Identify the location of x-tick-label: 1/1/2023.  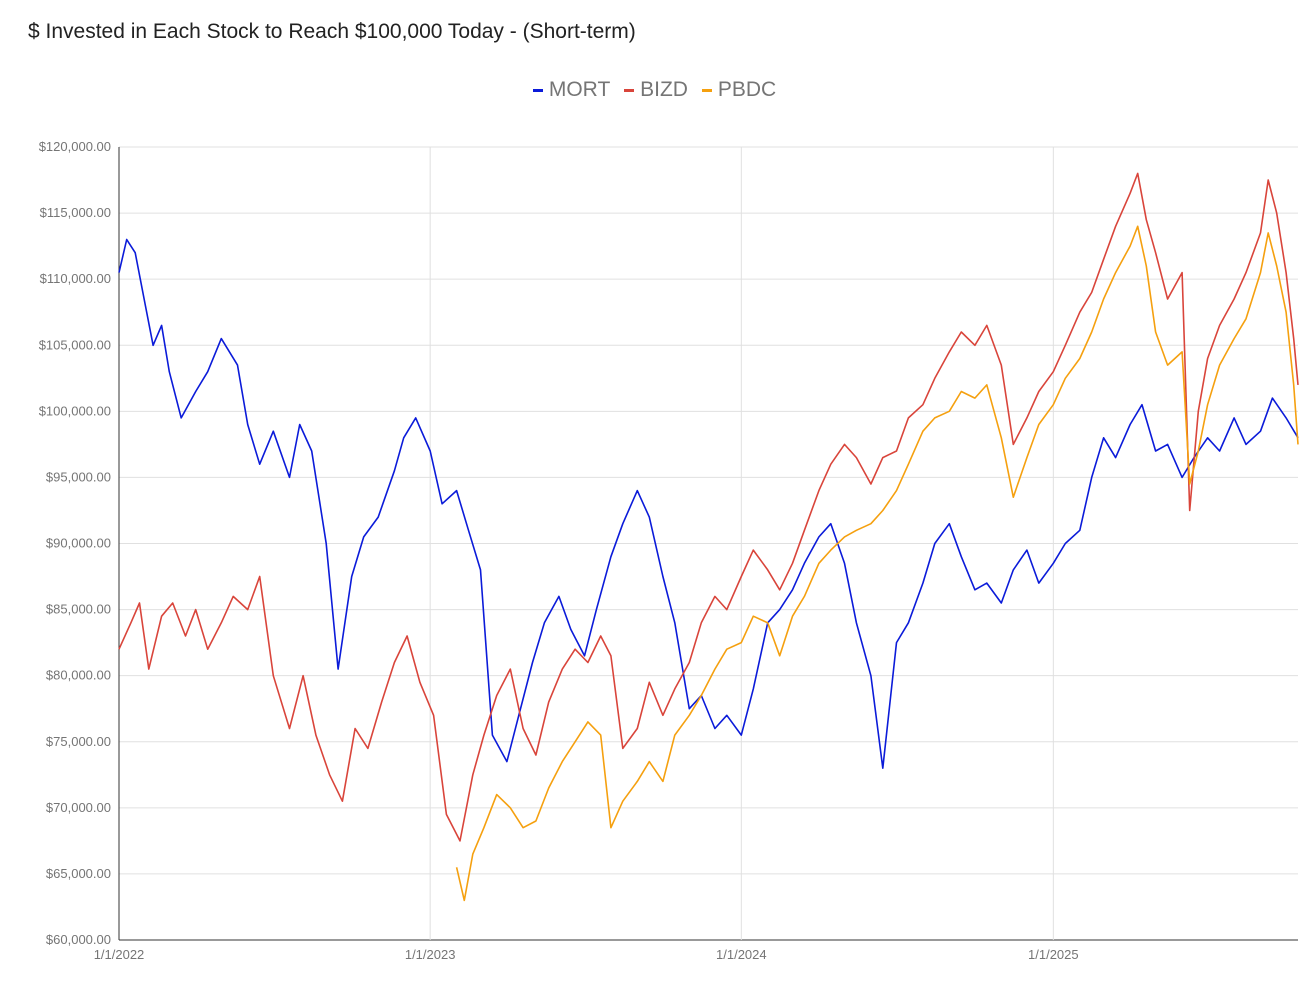
(430, 954).